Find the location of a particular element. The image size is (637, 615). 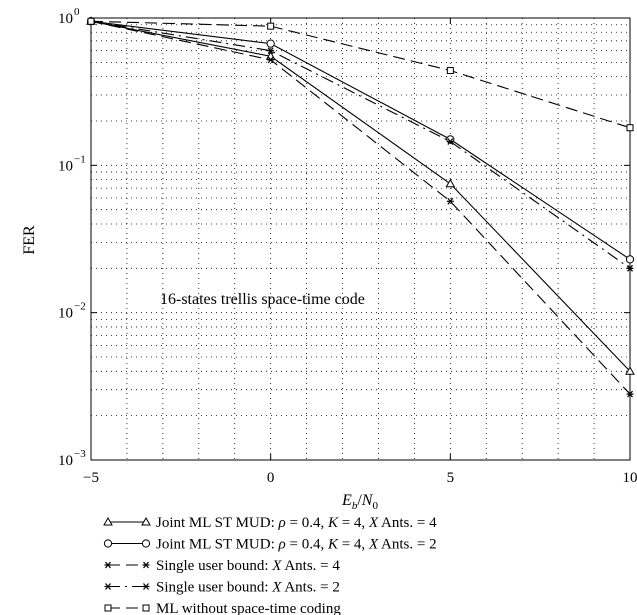

legend-item-single4: Single user bound: X Ants. = 4 is located at coordinates (222, 566).